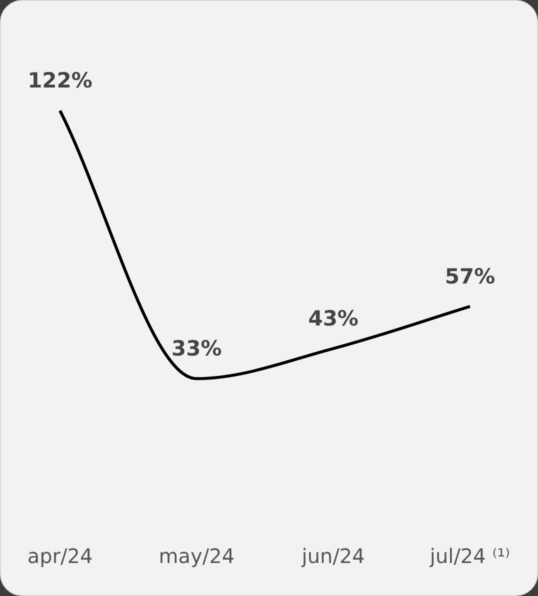 The image size is (538, 596). I want to click on x-tick-label: jun/24, so click(332, 556).